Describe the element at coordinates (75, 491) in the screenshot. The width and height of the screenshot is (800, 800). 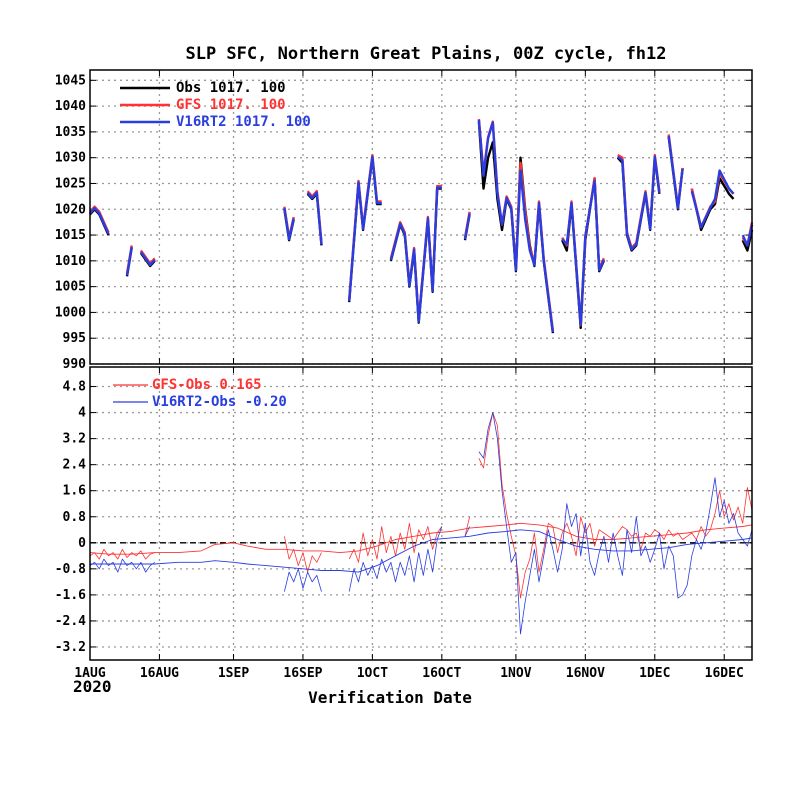
I see `bottom-ytick-label: 1.6` at that location.